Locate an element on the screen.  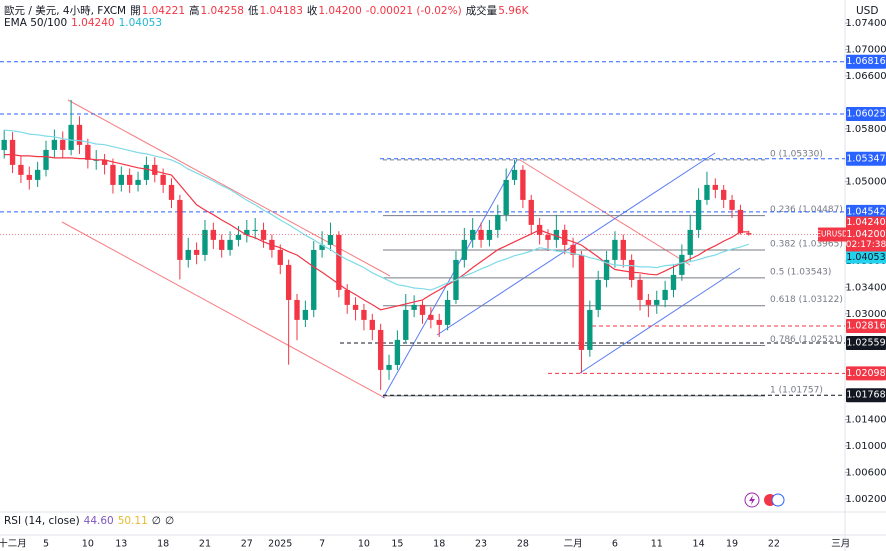
ohlc-value: 1.04221 is located at coordinates (163, 11).